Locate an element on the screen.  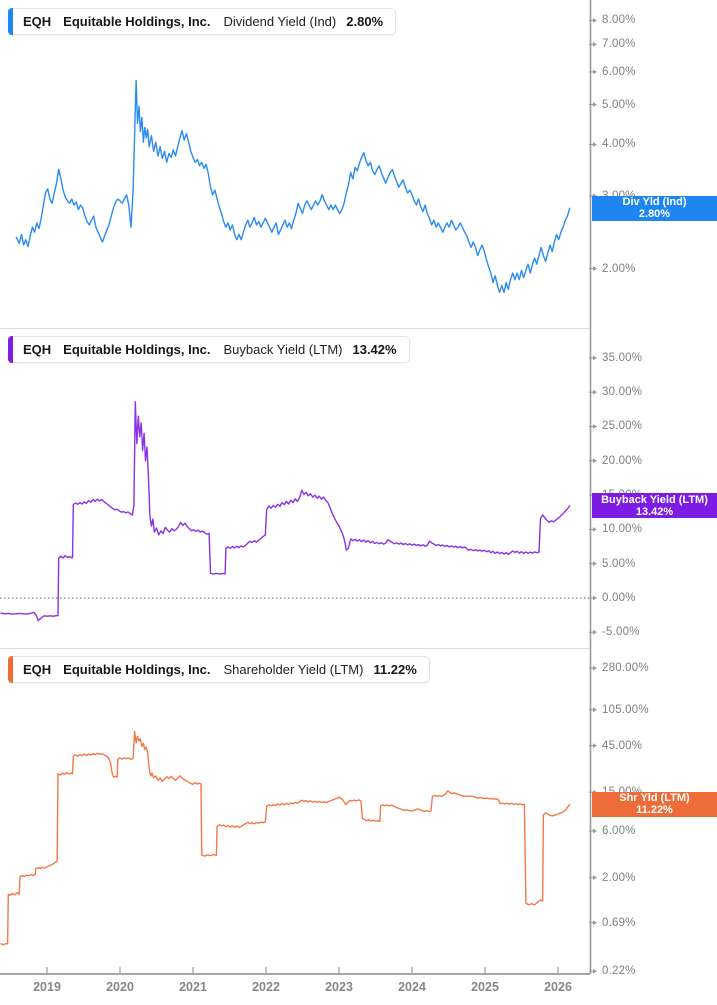
last-value-badge-shareholder-yield: Shr Yld (LTM) 11.22% is located at coordinates (654, 804).